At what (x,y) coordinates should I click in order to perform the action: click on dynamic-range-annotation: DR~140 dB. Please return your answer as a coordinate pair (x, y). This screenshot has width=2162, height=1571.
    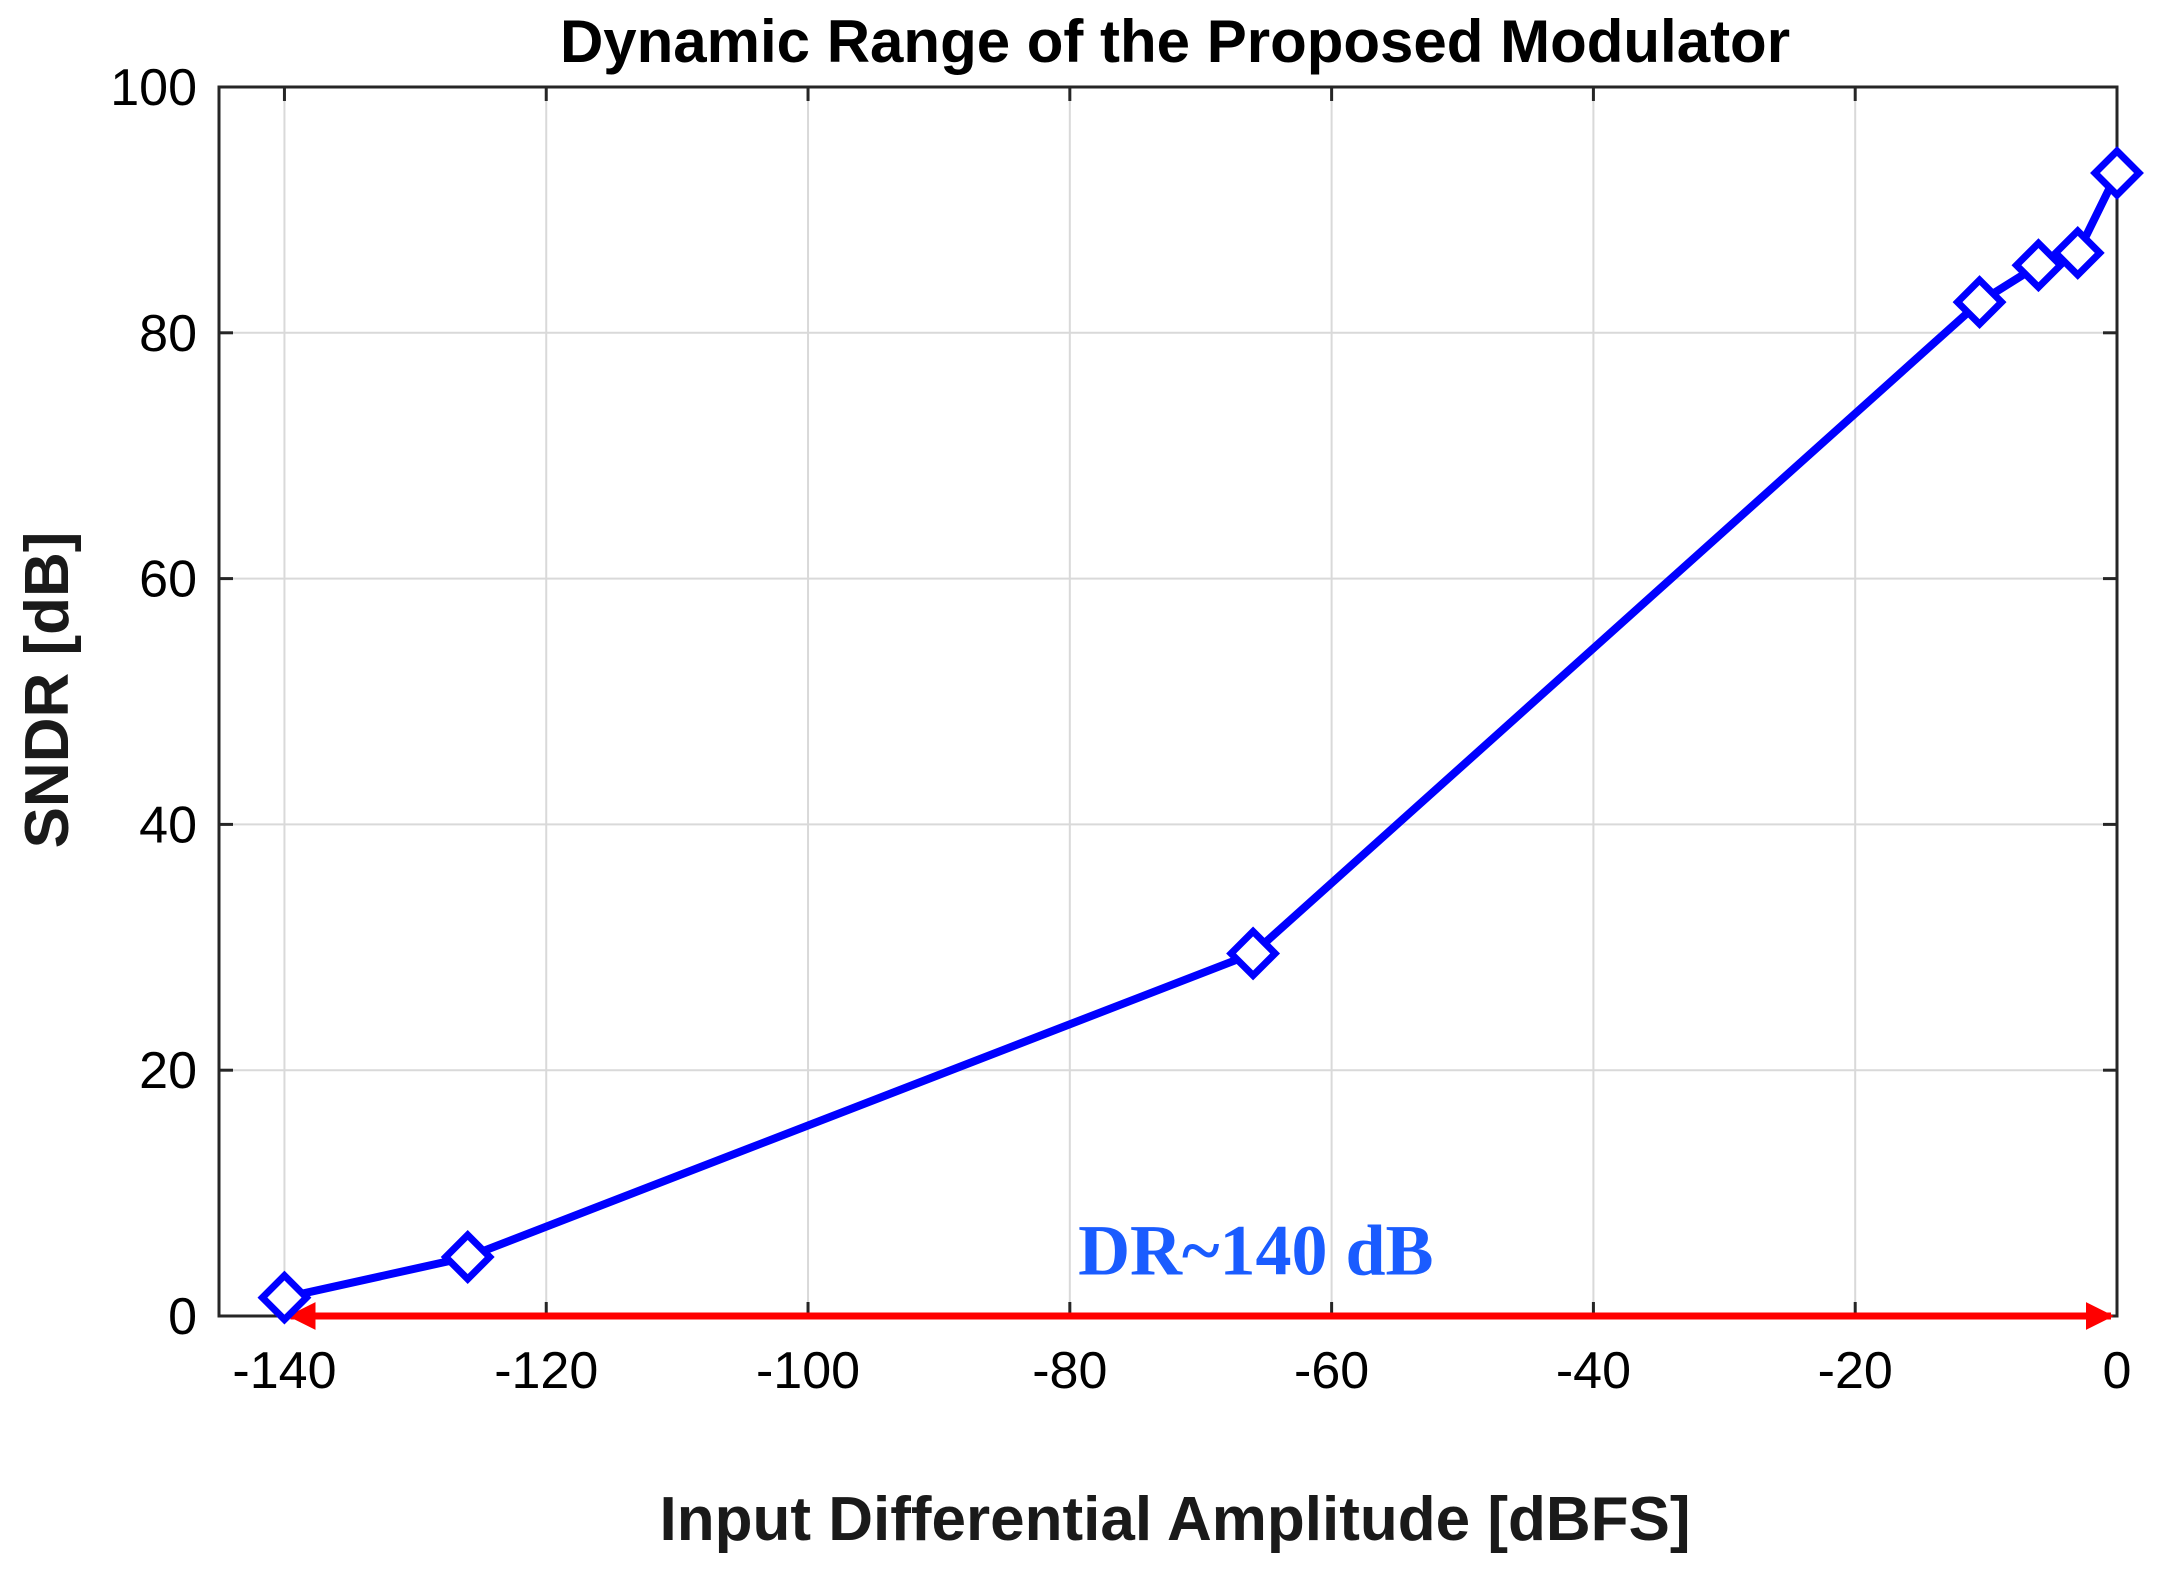
    Looking at the image, I should click on (1256, 1251).